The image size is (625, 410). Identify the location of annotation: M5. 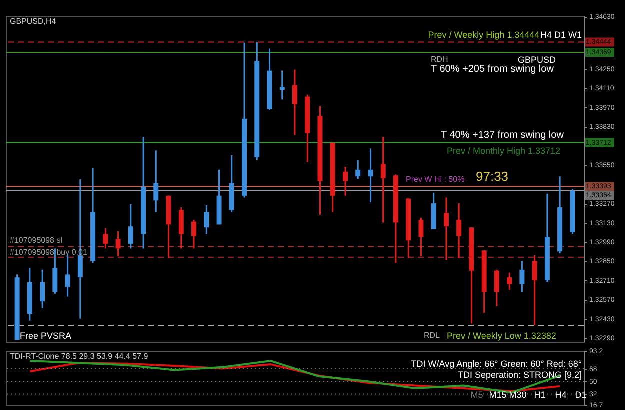
(477, 395).